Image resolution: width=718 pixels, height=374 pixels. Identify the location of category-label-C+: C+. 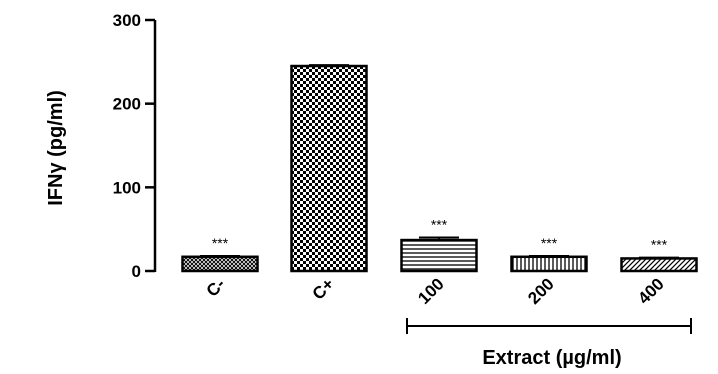
(323, 288).